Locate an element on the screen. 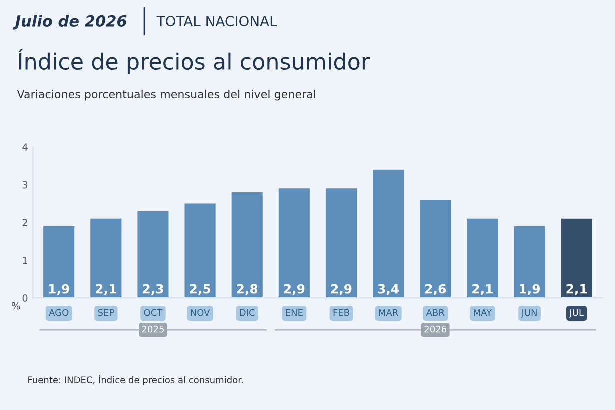 This screenshot has height=410, width=615. text: Julio de 2026 is located at coordinates (69, 22).